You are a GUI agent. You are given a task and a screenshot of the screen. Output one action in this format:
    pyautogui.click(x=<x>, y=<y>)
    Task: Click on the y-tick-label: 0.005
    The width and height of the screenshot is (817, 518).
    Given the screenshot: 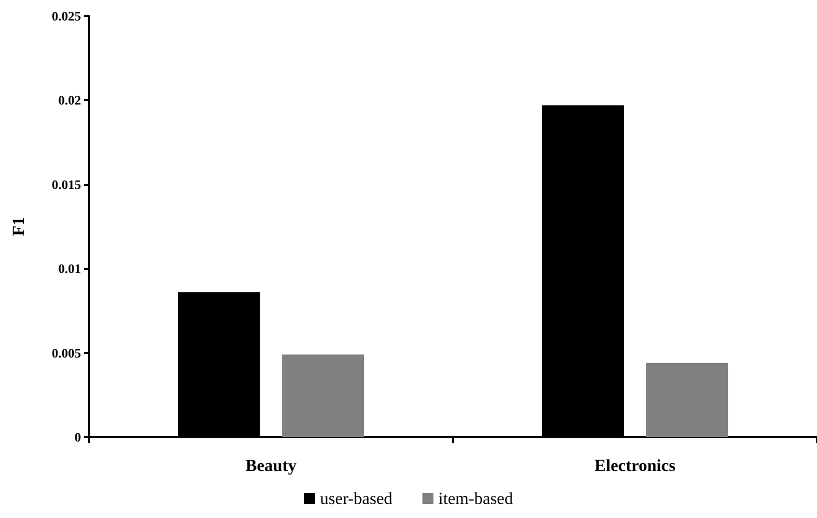 What is the action you would take?
    pyautogui.click(x=67, y=352)
    